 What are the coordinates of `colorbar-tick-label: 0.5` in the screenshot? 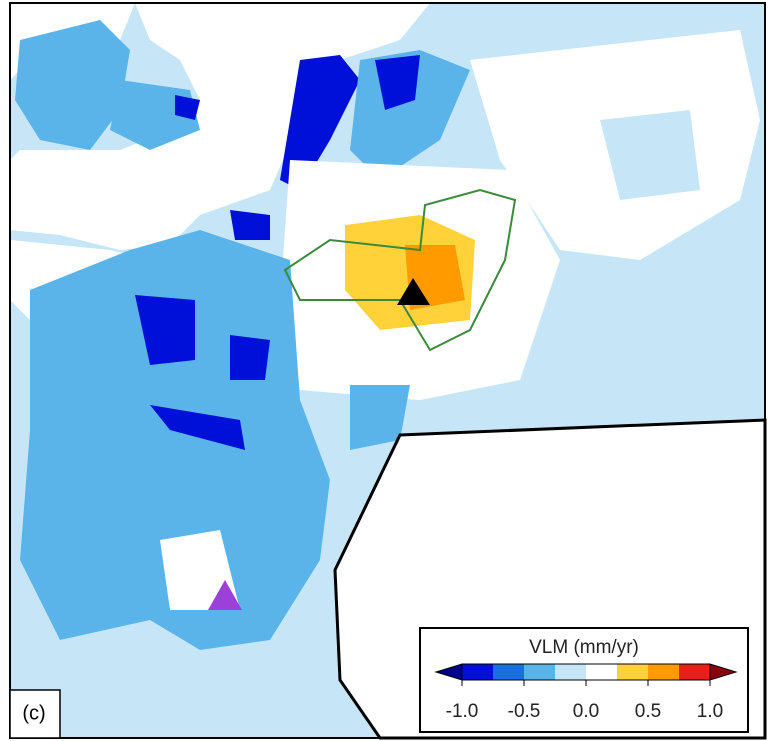 It's located at (648, 711).